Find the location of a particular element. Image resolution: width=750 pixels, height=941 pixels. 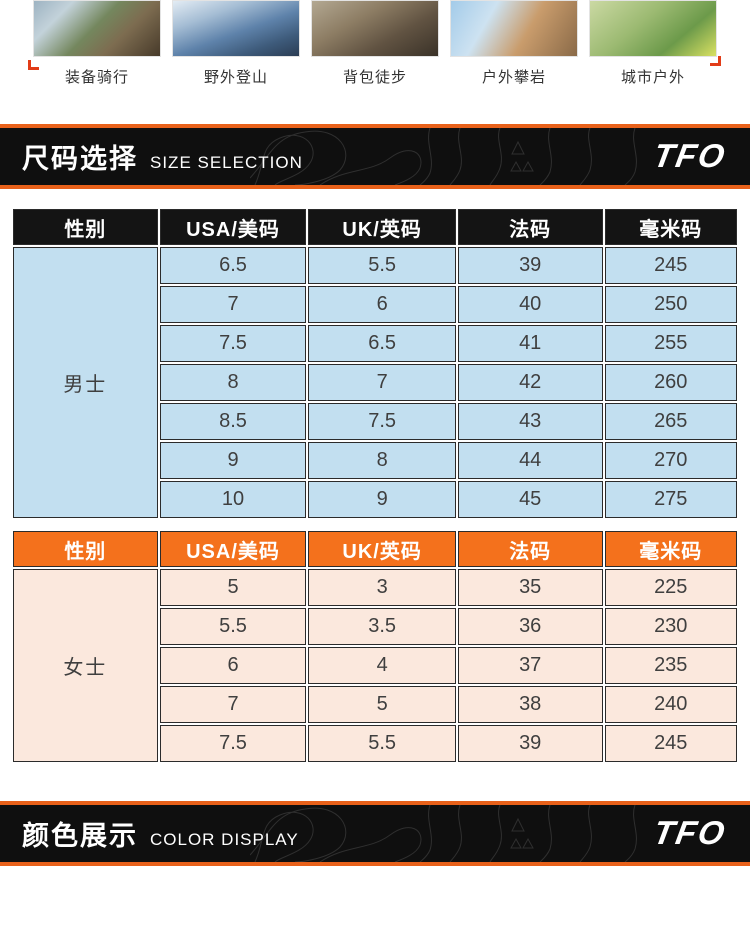

table-row: 5.5 3.5 36 230 is located at coordinates (375, 626).